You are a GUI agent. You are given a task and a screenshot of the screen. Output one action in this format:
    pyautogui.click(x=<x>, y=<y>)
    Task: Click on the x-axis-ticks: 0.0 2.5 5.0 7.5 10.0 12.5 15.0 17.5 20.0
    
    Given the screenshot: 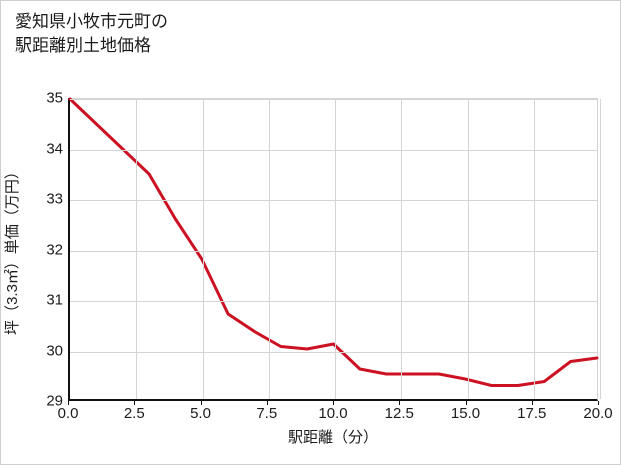 What is the action you would take?
    pyautogui.click(x=335, y=415)
    